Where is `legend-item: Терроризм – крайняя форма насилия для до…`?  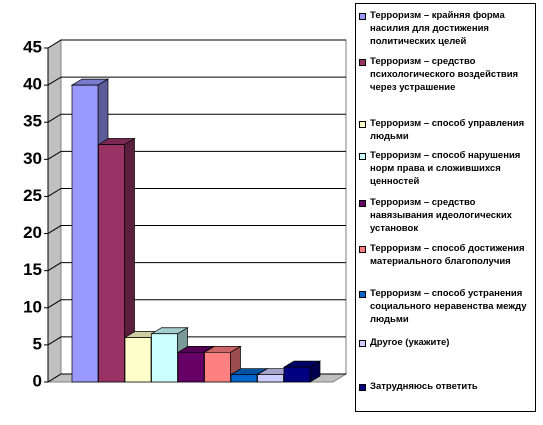 legend-item: Терроризм – крайняя форма насилия для до… is located at coordinates (445, 28).